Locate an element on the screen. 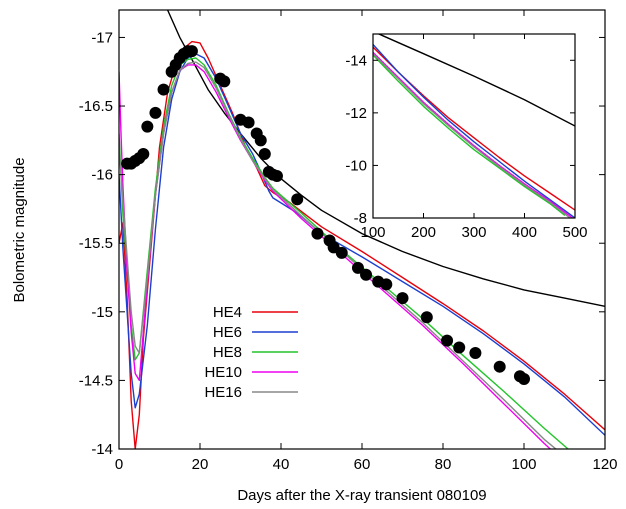  inset-background is located at coordinates (474, 126).